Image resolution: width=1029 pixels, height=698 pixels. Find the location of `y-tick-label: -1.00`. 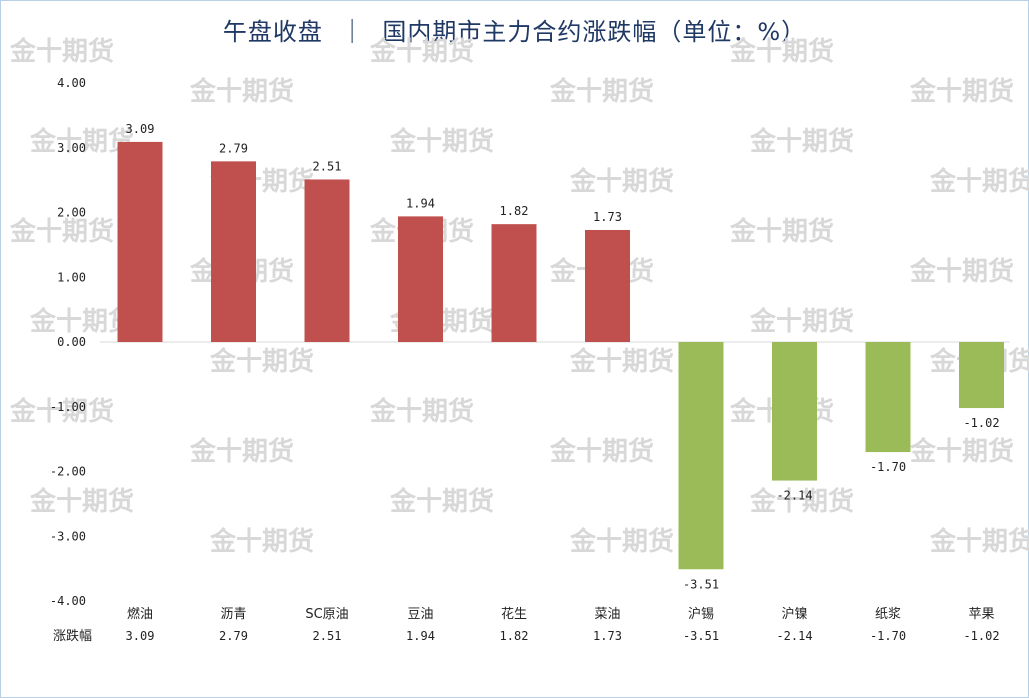

y-tick-label: -1.00 is located at coordinates (68, 407).